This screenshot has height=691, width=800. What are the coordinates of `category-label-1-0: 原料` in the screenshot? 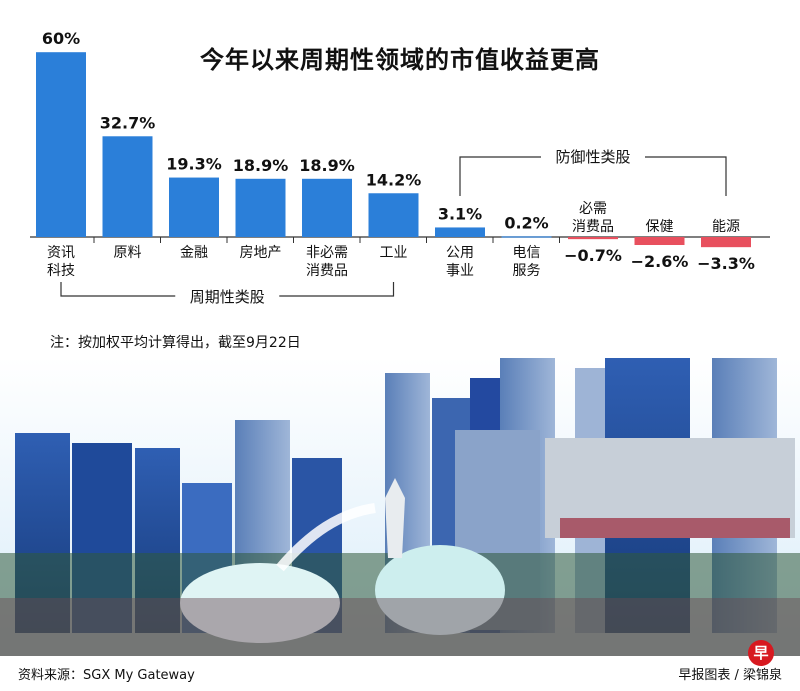 It's located at (128, 253).